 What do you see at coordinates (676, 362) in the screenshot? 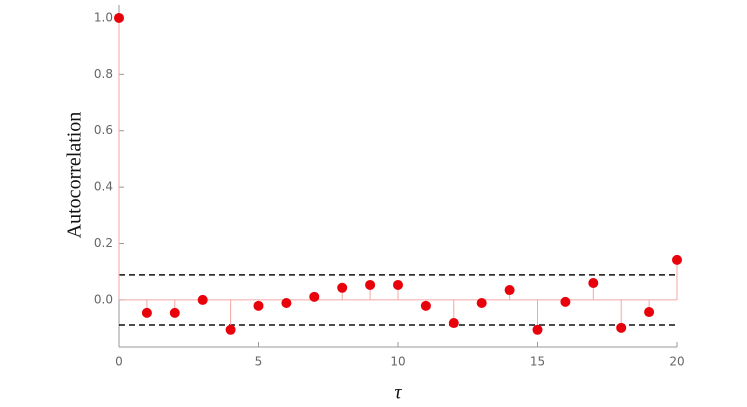
I see `x-tick-label: 20` at bounding box center [676, 362].